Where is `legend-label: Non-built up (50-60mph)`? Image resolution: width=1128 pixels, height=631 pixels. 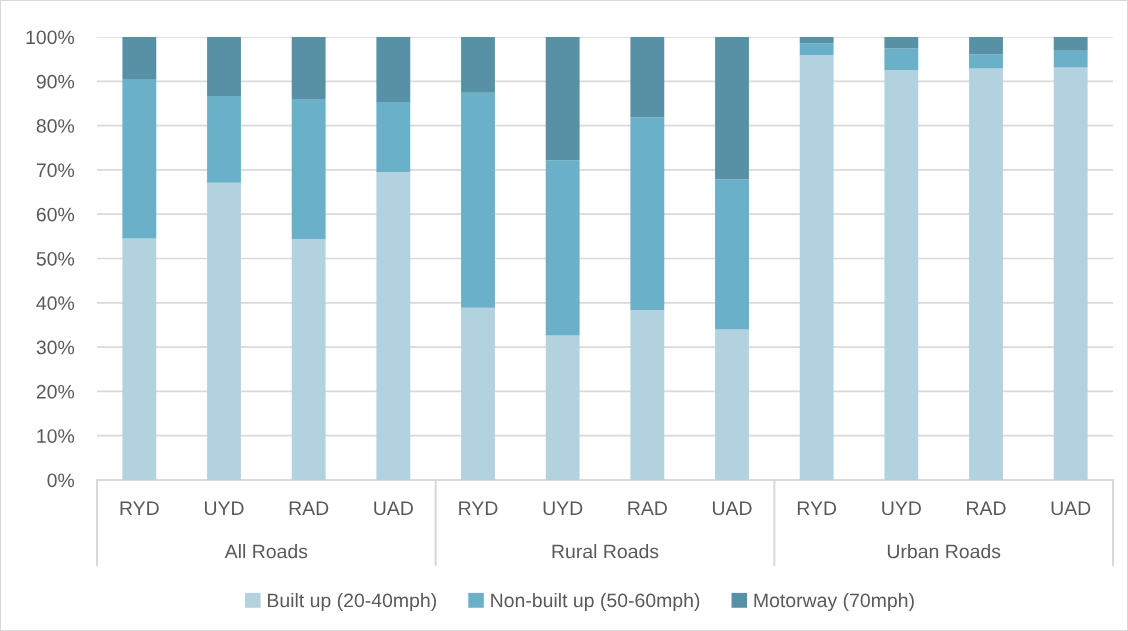 legend-label: Non-built up (50-60mph) is located at coordinates (595, 602).